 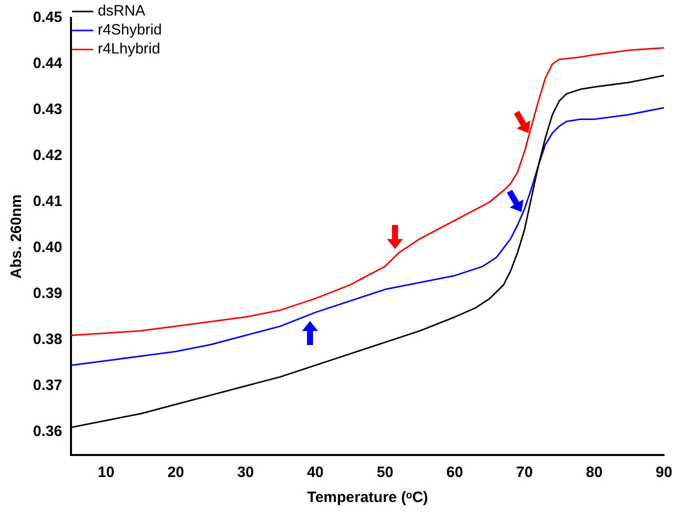 I want to click on legend-label: r4Shybrid, so click(x=130, y=30).